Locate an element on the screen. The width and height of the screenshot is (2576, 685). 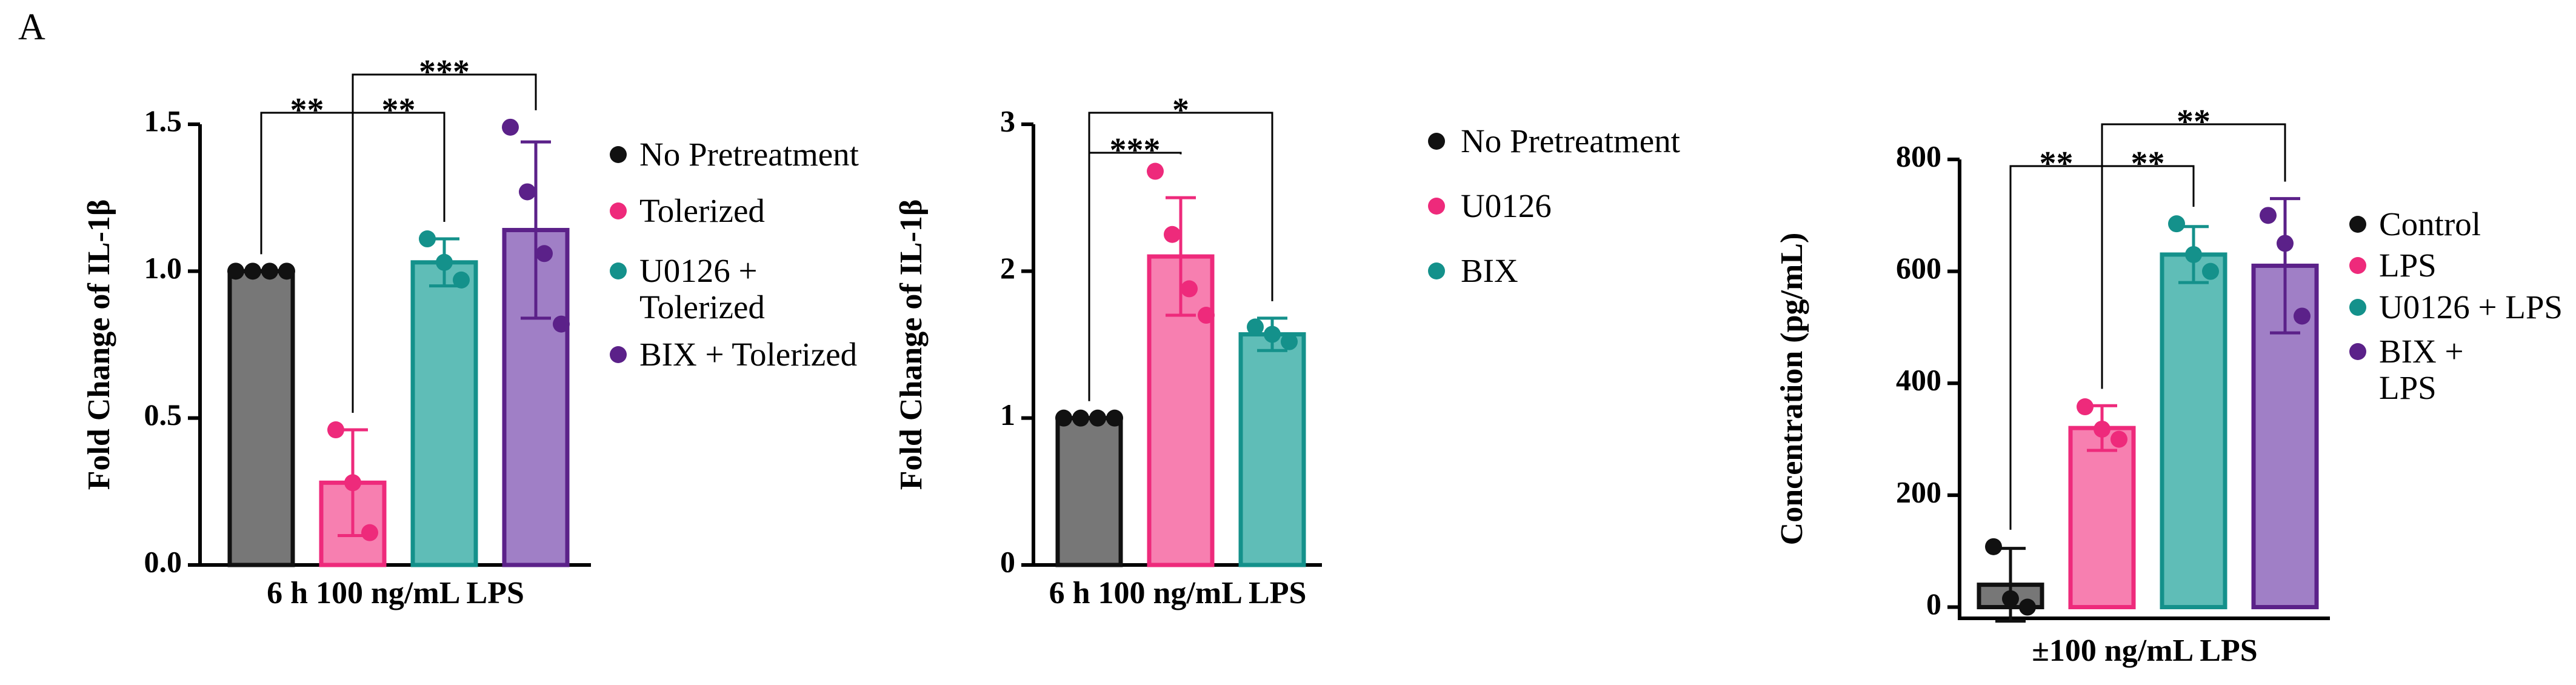
legend-label: Control is located at coordinates (2430, 224).